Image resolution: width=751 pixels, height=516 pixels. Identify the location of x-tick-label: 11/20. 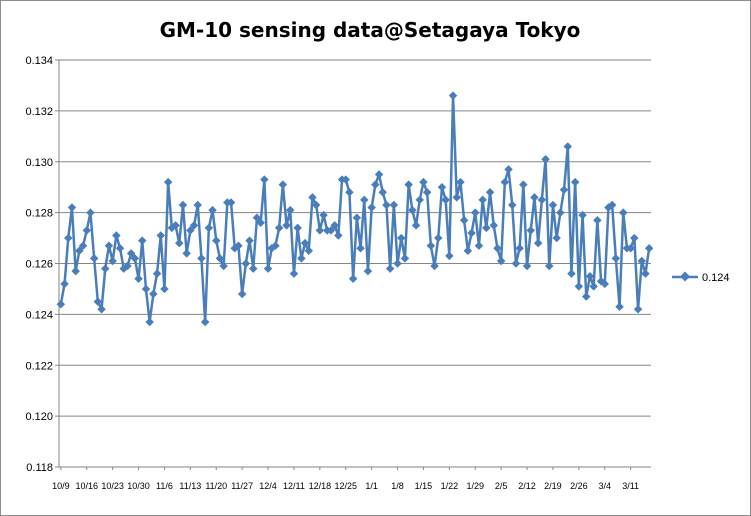
(216, 486).